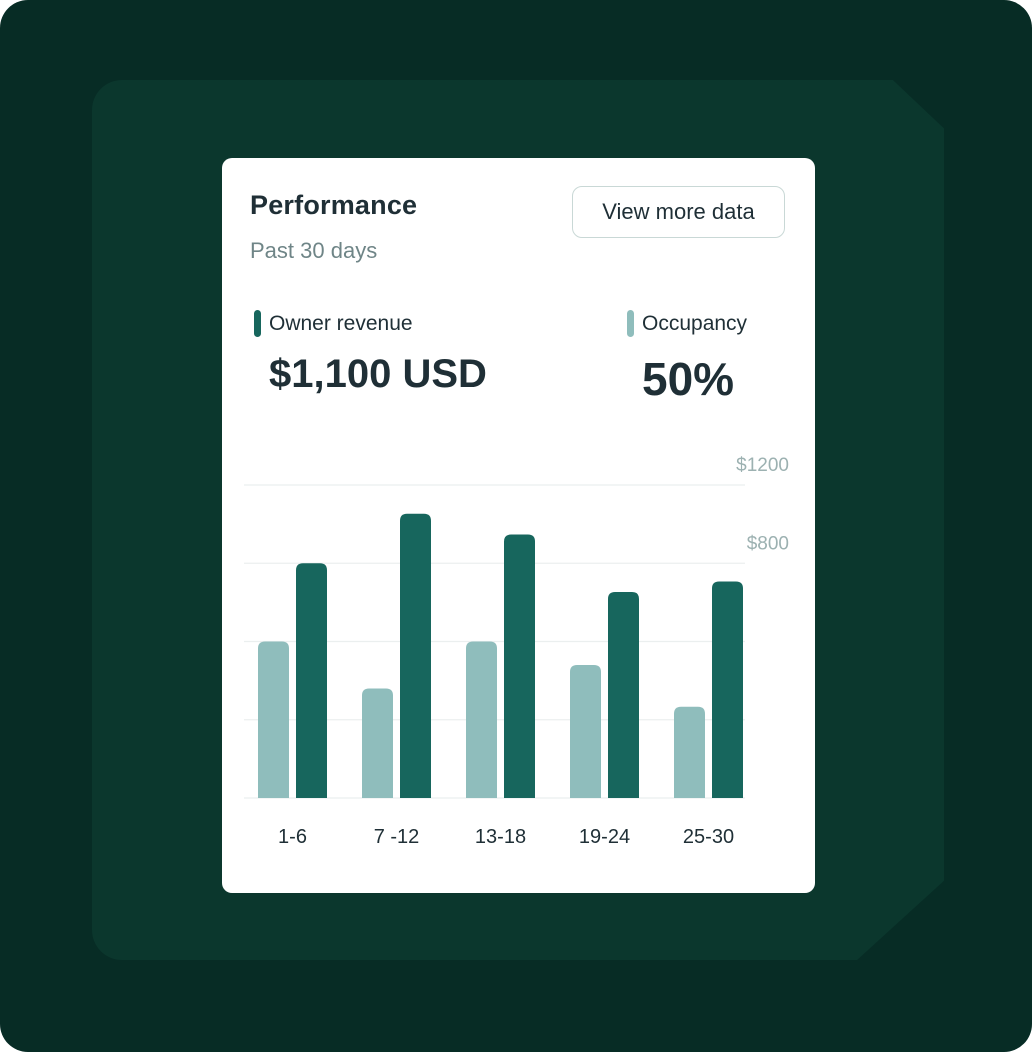 The image size is (1032, 1052). I want to click on legend-occupancy: Occupancy, so click(687, 323).